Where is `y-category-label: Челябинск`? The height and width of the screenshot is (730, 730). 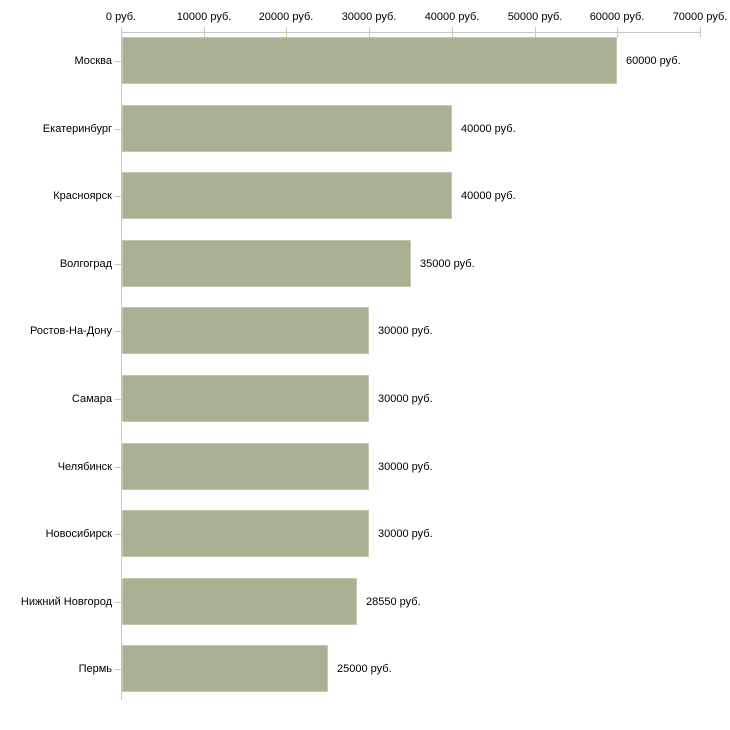 y-category-label: Челябинск is located at coordinates (84, 467).